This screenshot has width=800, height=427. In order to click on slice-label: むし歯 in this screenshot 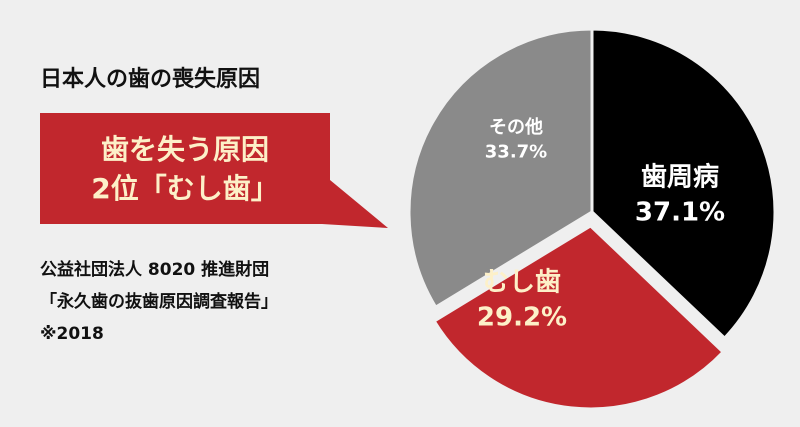, I will do `click(522, 283)`.